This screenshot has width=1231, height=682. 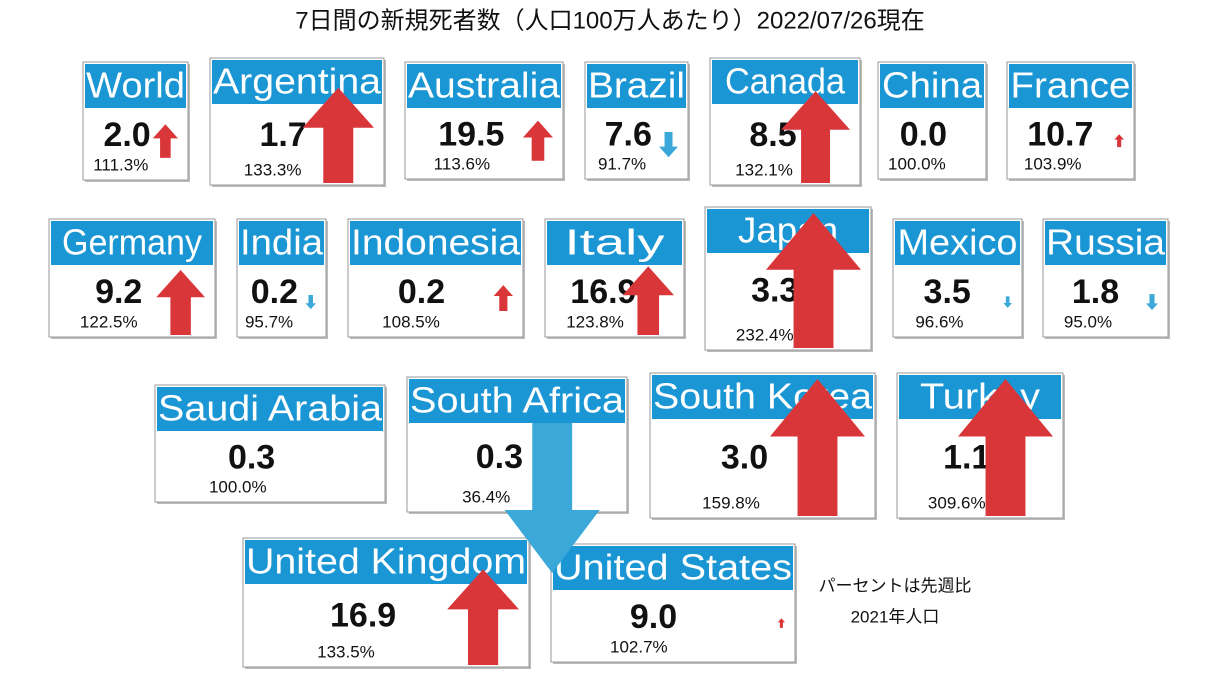 What do you see at coordinates (610, 20) in the screenshot?
I see `title: 7日間の新規死者数（人口100万人あたり）2022/07/26現在` at bounding box center [610, 20].